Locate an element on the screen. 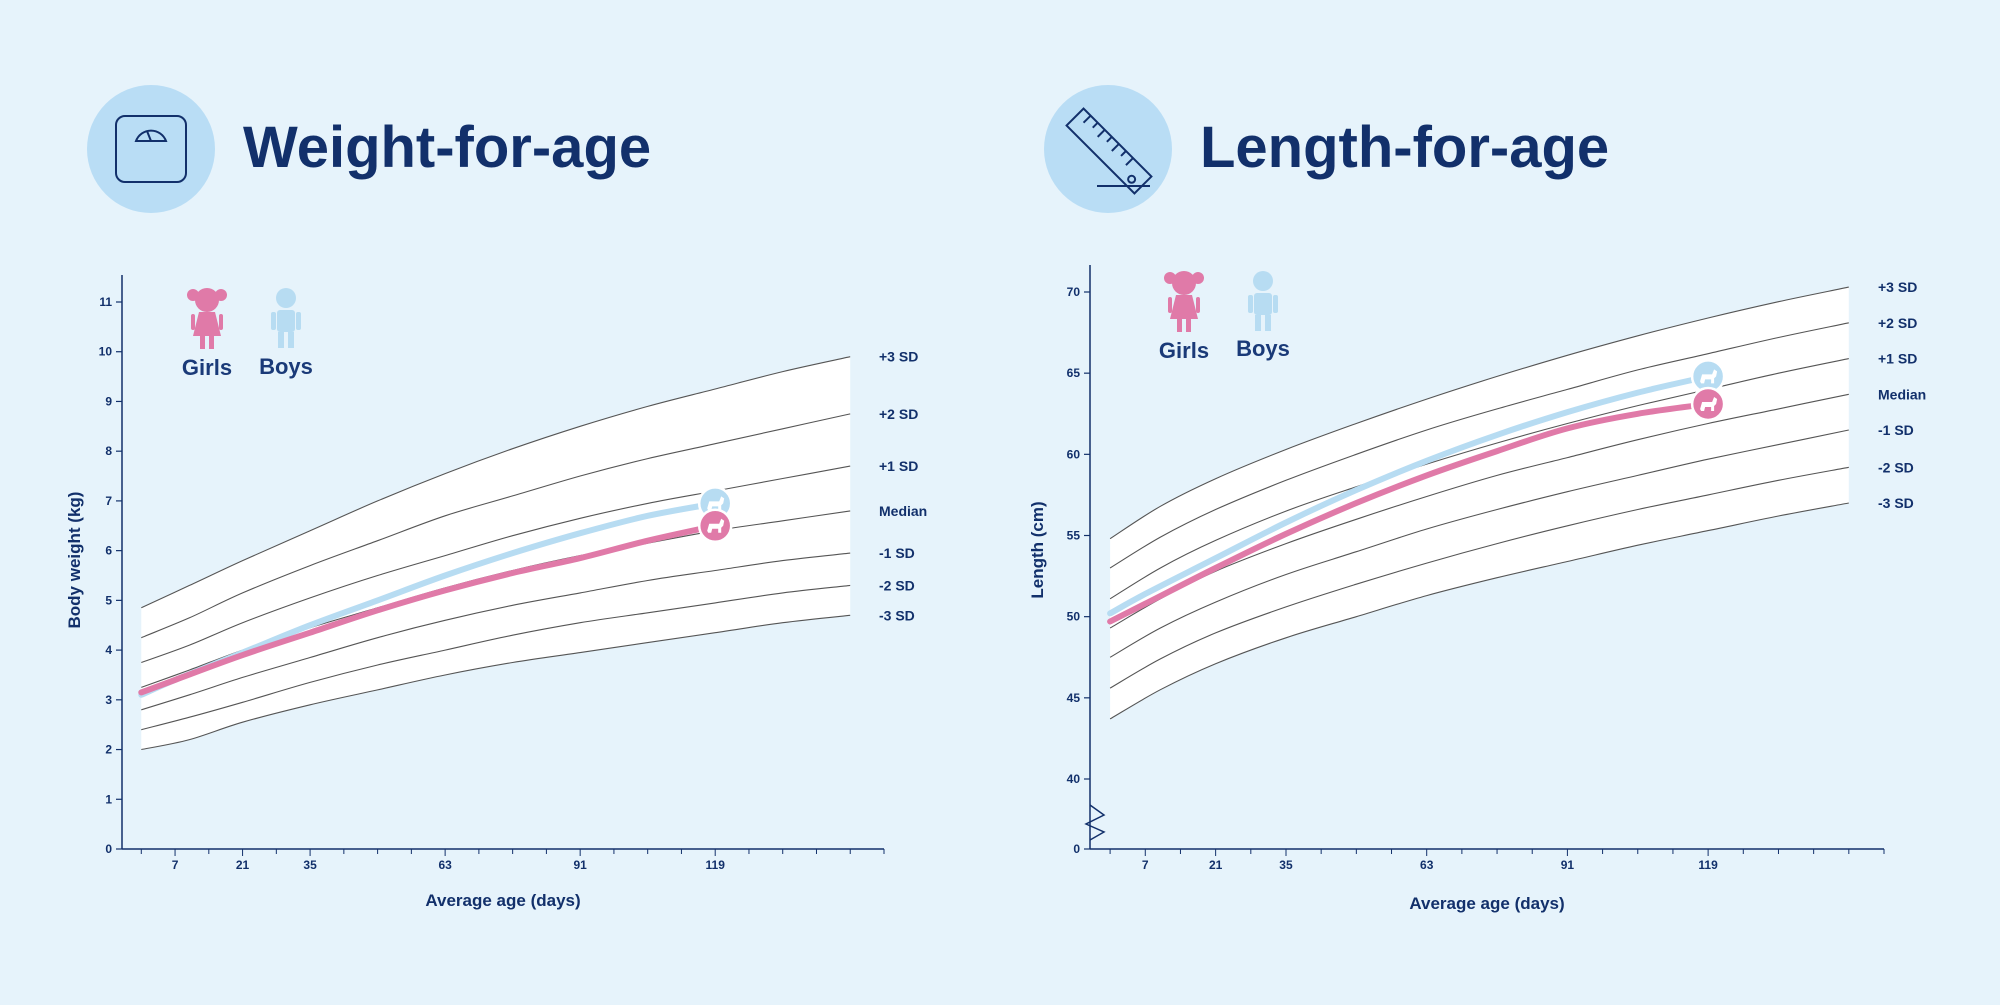 The image size is (2000, 1005). y-tick-label: 1 is located at coordinates (108, 799).